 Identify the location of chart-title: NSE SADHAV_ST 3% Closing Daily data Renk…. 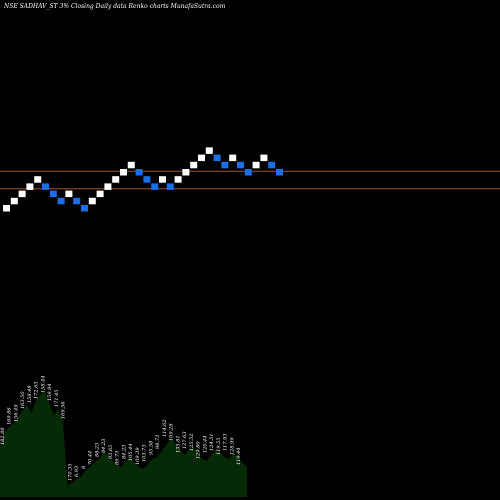
(114, 6).